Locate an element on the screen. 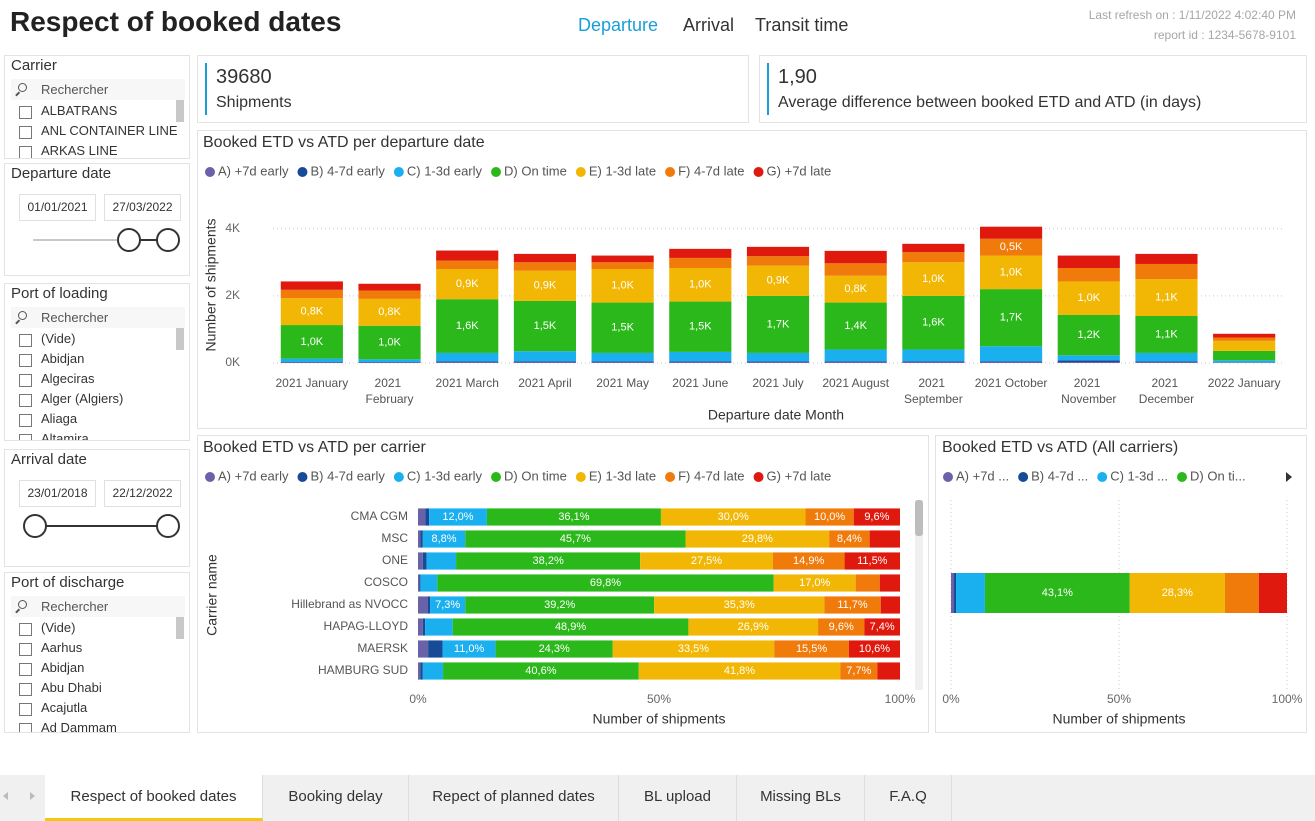 Image resolution: width=1315 pixels, height=821 pixels. tab: F.A.Q is located at coordinates (908, 798).